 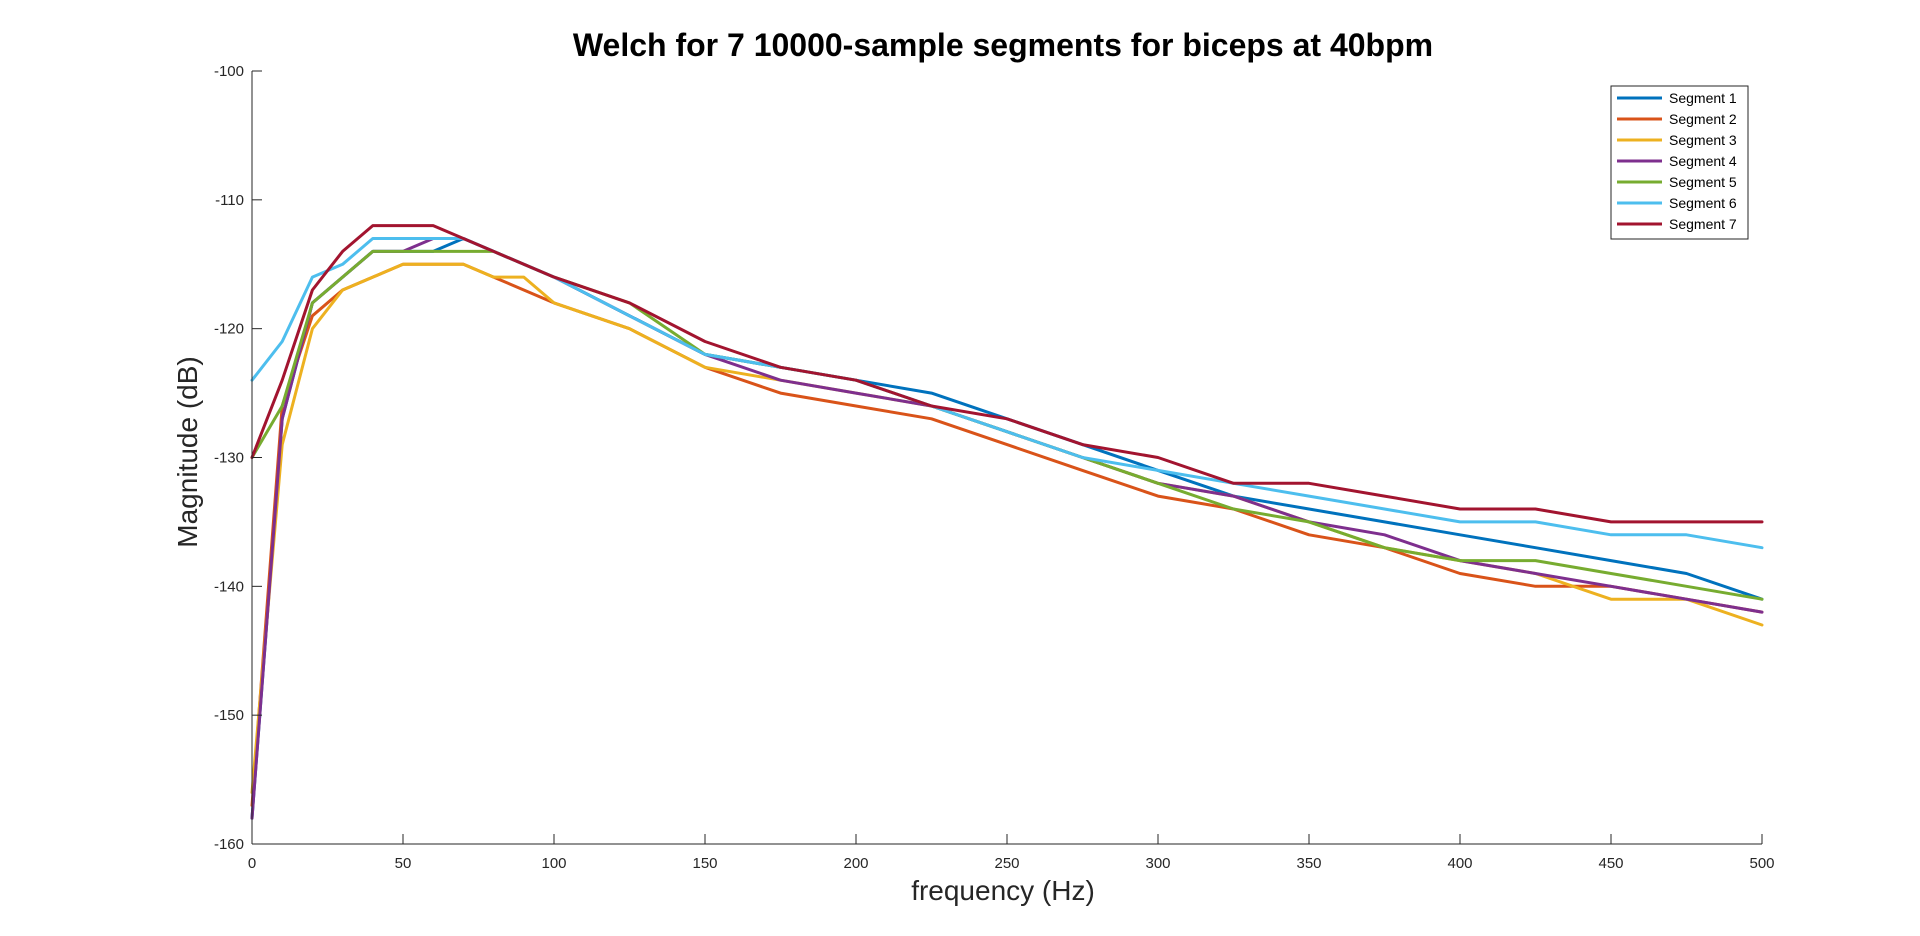 What do you see at coordinates (252, 863) in the screenshot?
I see `x-tick-label: 0` at bounding box center [252, 863].